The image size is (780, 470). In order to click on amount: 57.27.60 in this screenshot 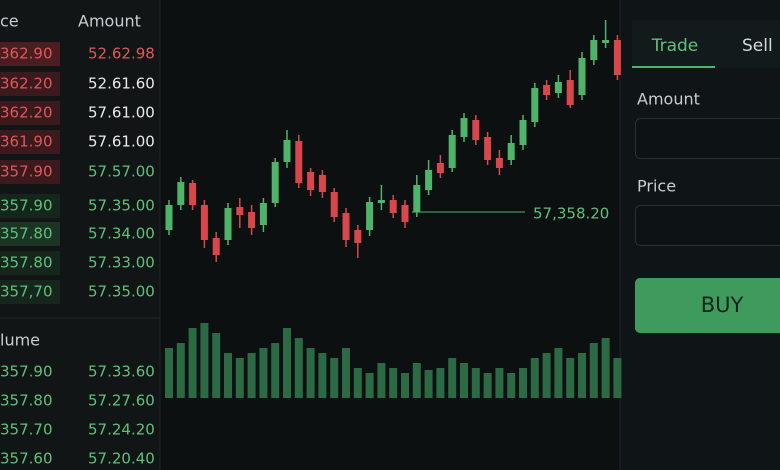, I will do `click(121, 401)`.